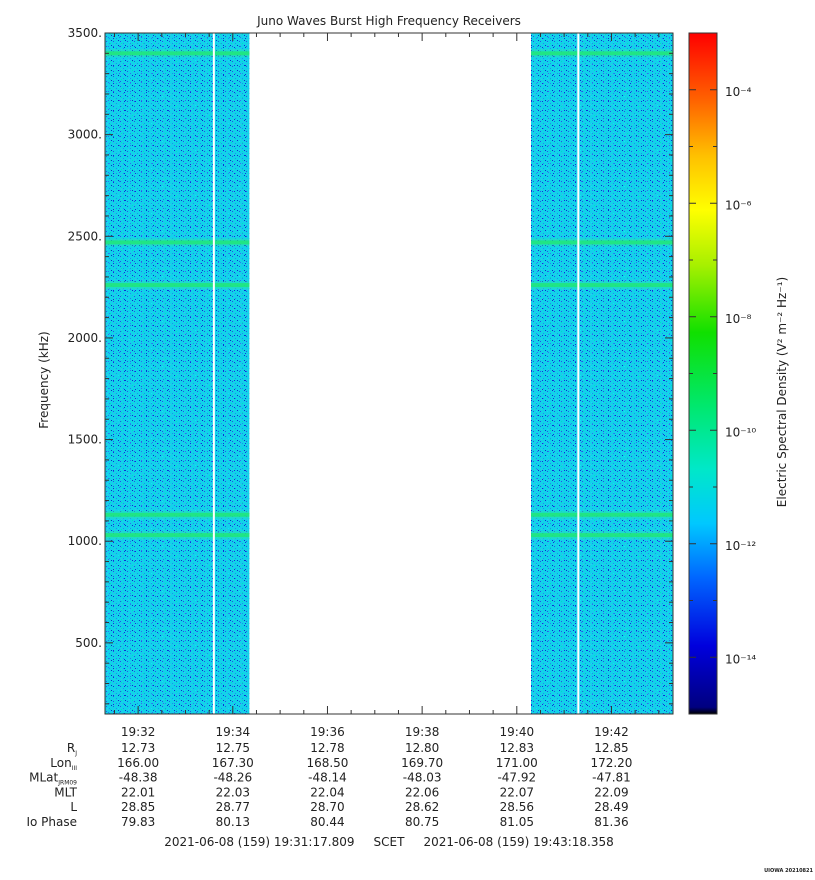 This screenshot has width=815, height=880. What do you see at coordinates (88, 643) in the screenshot?
I see `y-tick-label: 500.` at bounding box center [88, 643].